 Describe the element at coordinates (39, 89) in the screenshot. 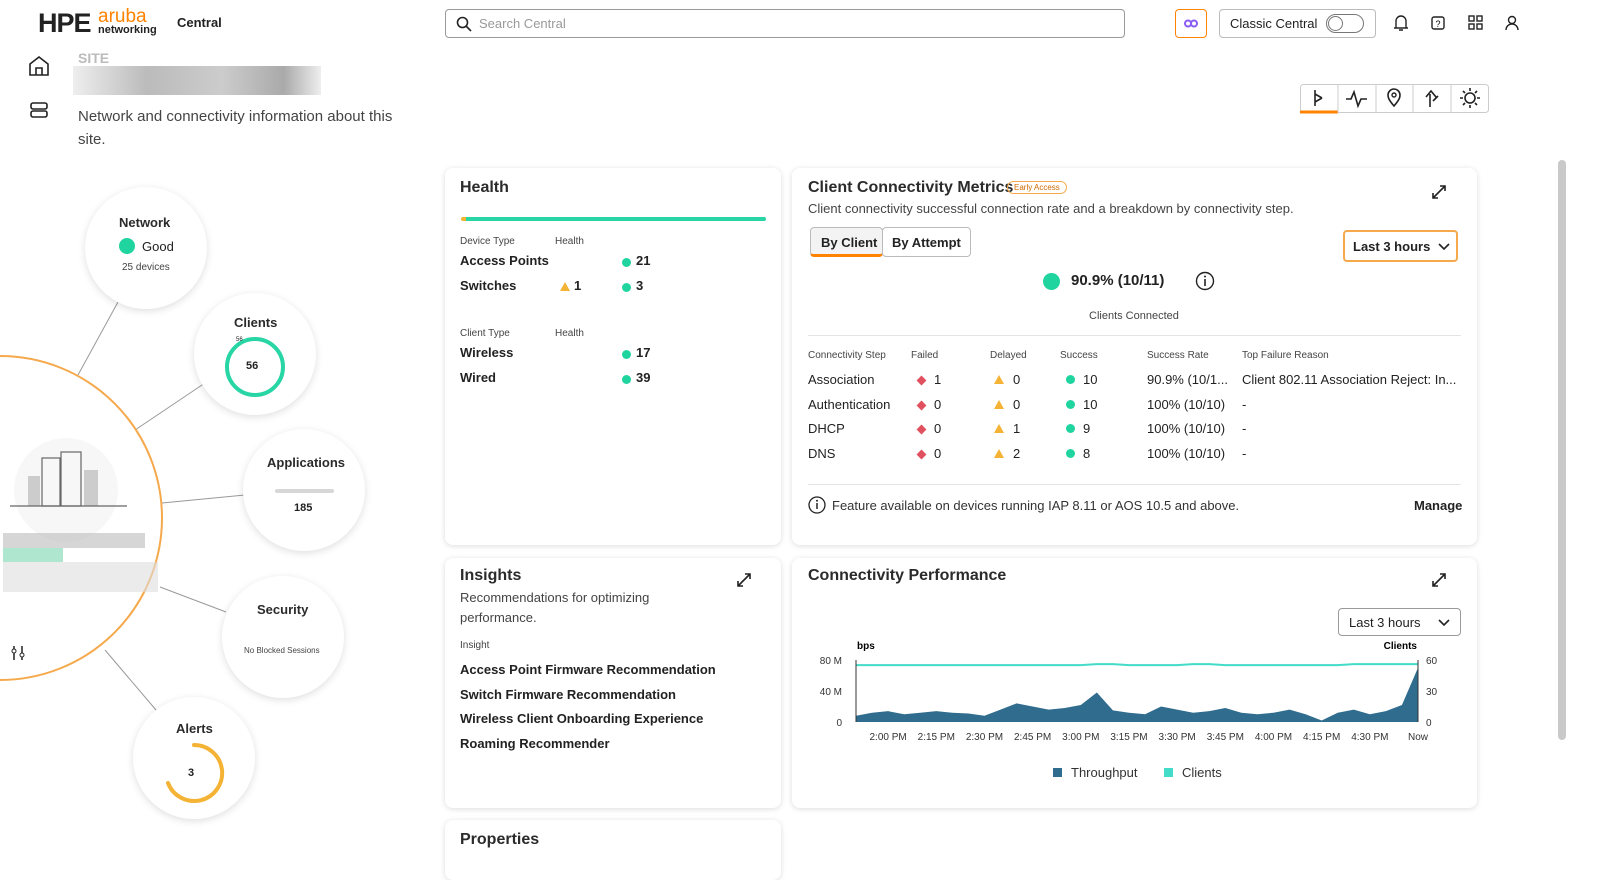

I see `side-nav` at that location.